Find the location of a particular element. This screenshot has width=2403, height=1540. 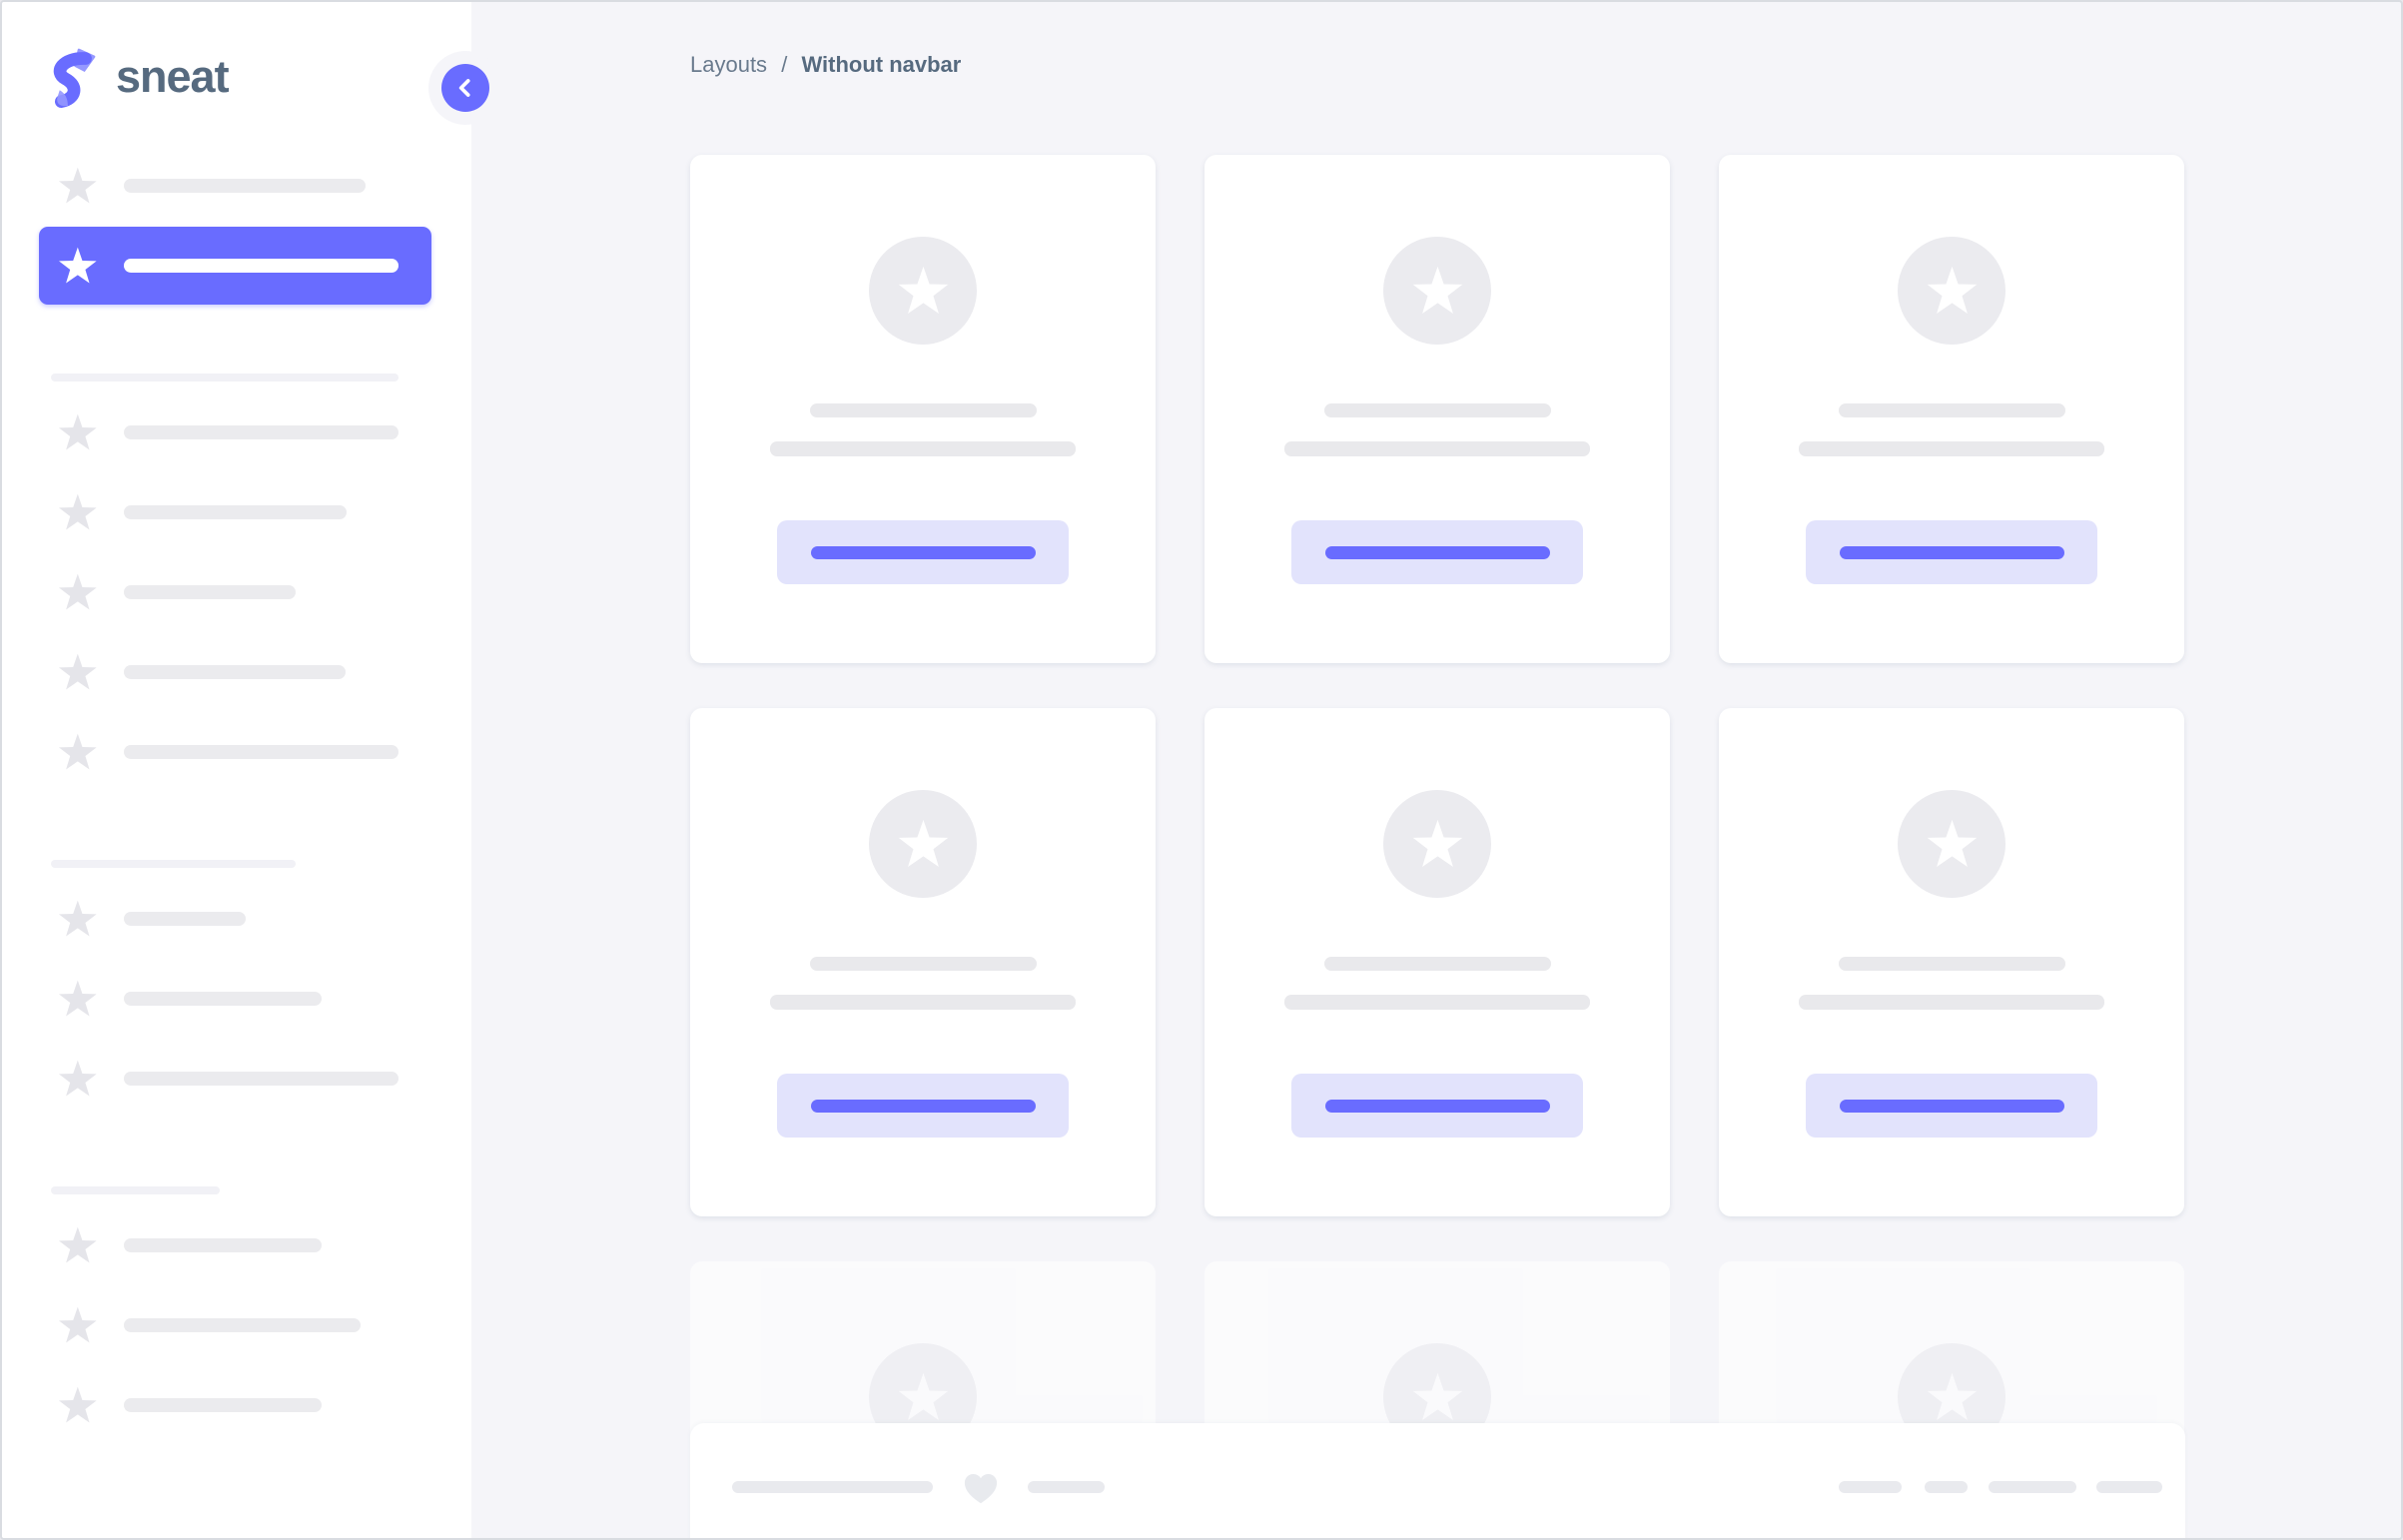

footer-left-group is located at coordinates (918, 1487).